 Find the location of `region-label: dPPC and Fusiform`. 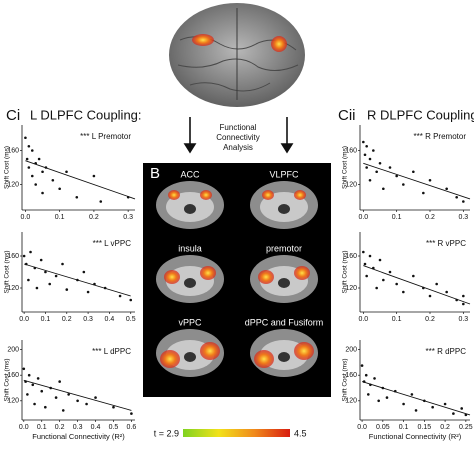

region-label: dPPC and Fusiform is located at coordinates (284, 322).